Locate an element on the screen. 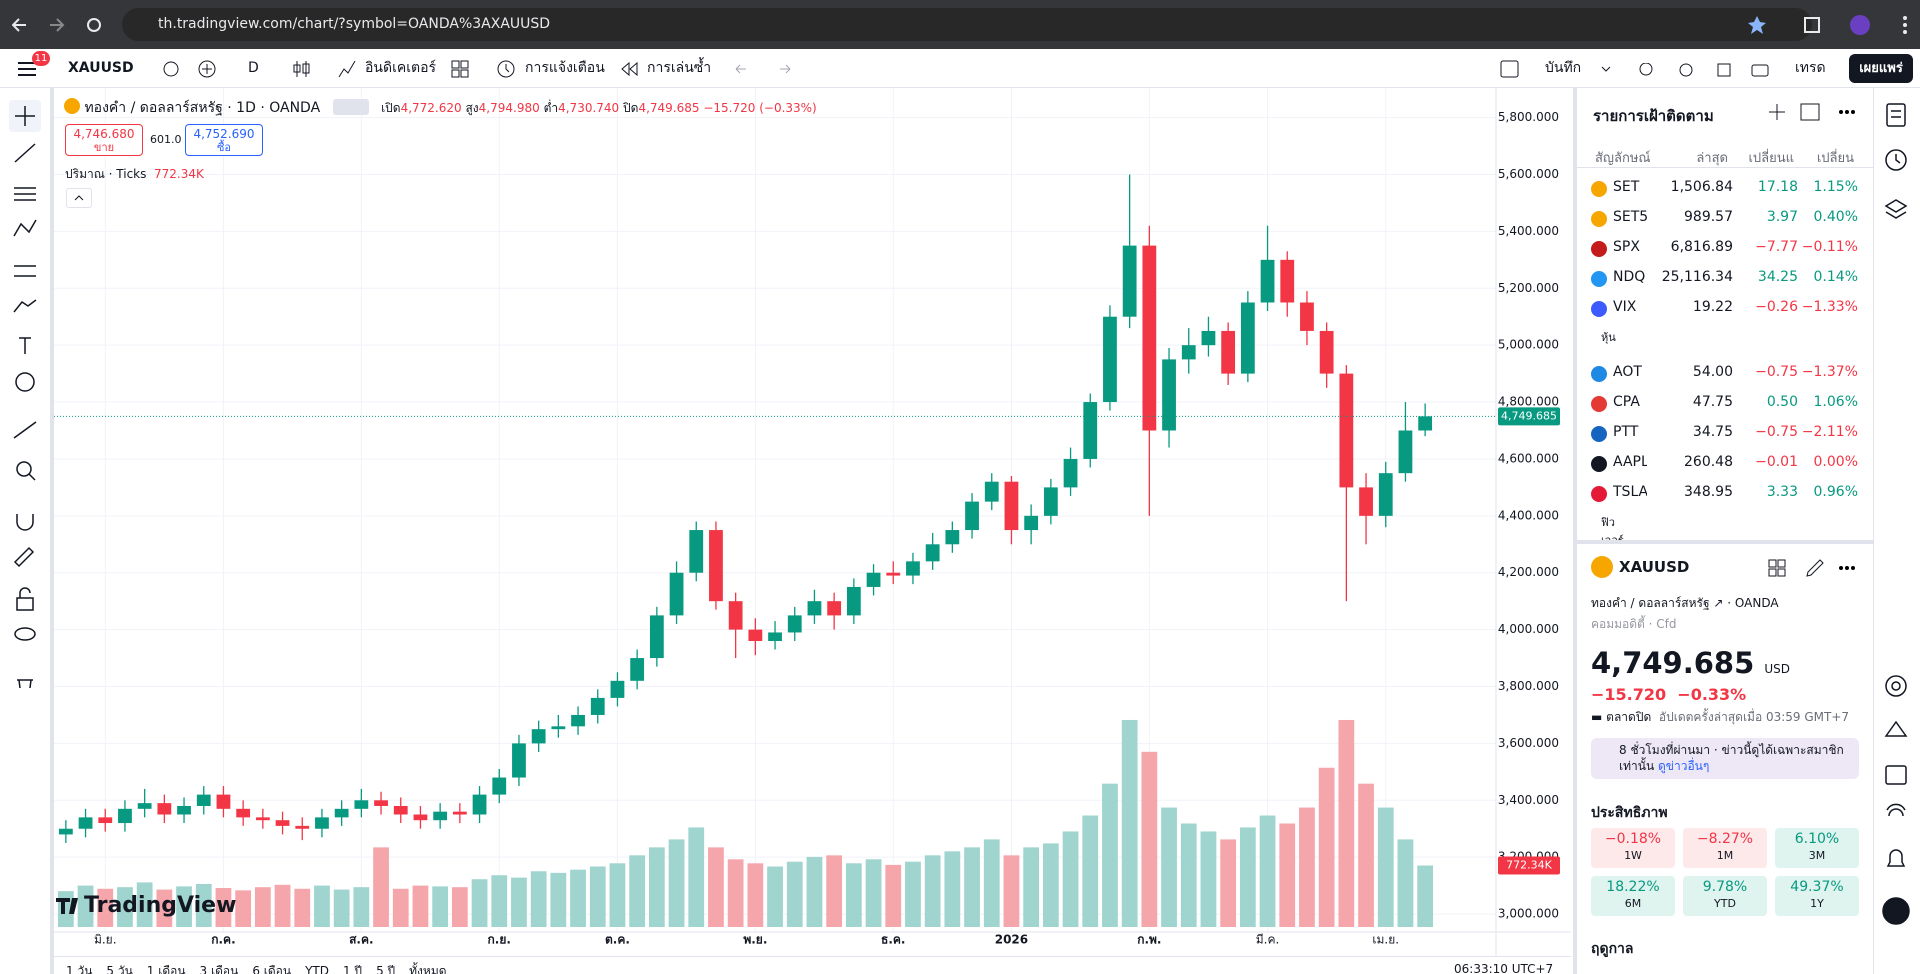 This screenshot has width=1920, height=974. watchlist-row: SPX 6,816.89 −7.77 −0.11% is located at coordinates (1725, 248).